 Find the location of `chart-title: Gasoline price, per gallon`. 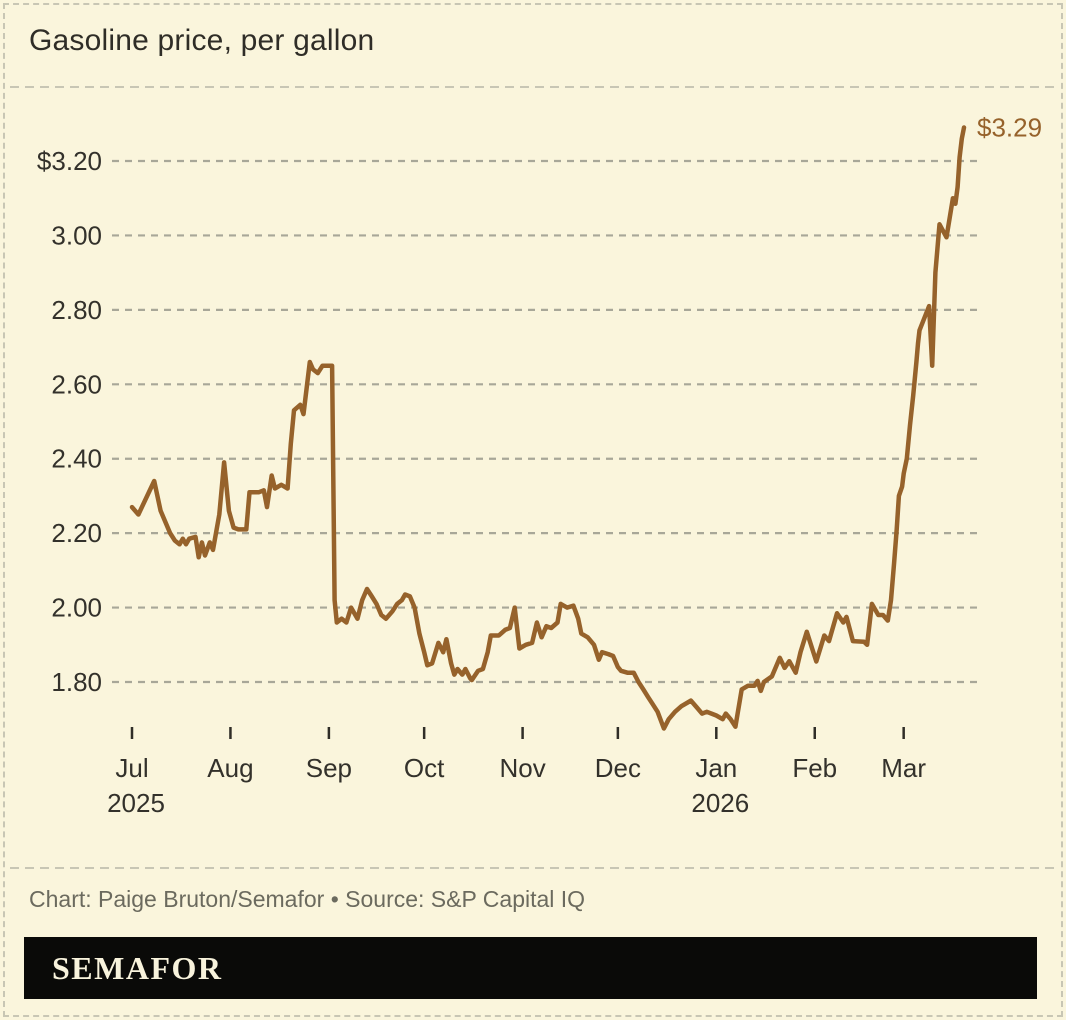

chart-title: Gasoline price, per gallon is located at coordinates (202, 40).